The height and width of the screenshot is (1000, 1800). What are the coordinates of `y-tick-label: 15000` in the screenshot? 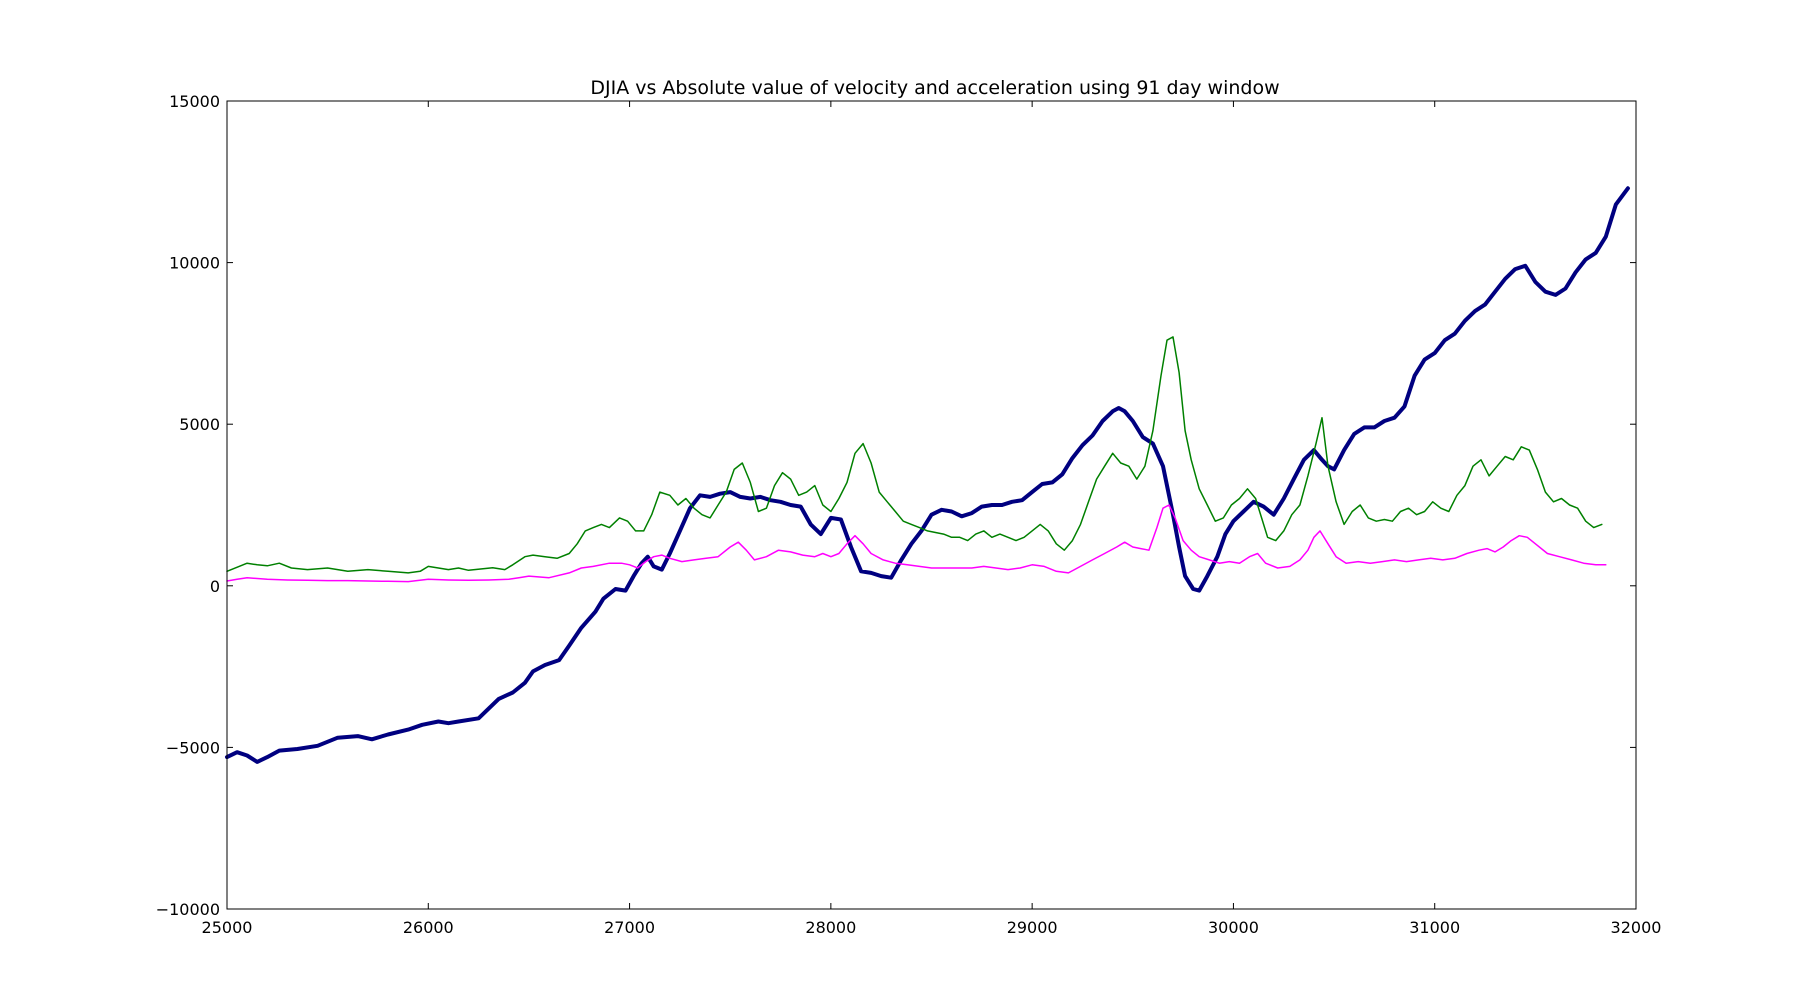 It's located at (194, 101).